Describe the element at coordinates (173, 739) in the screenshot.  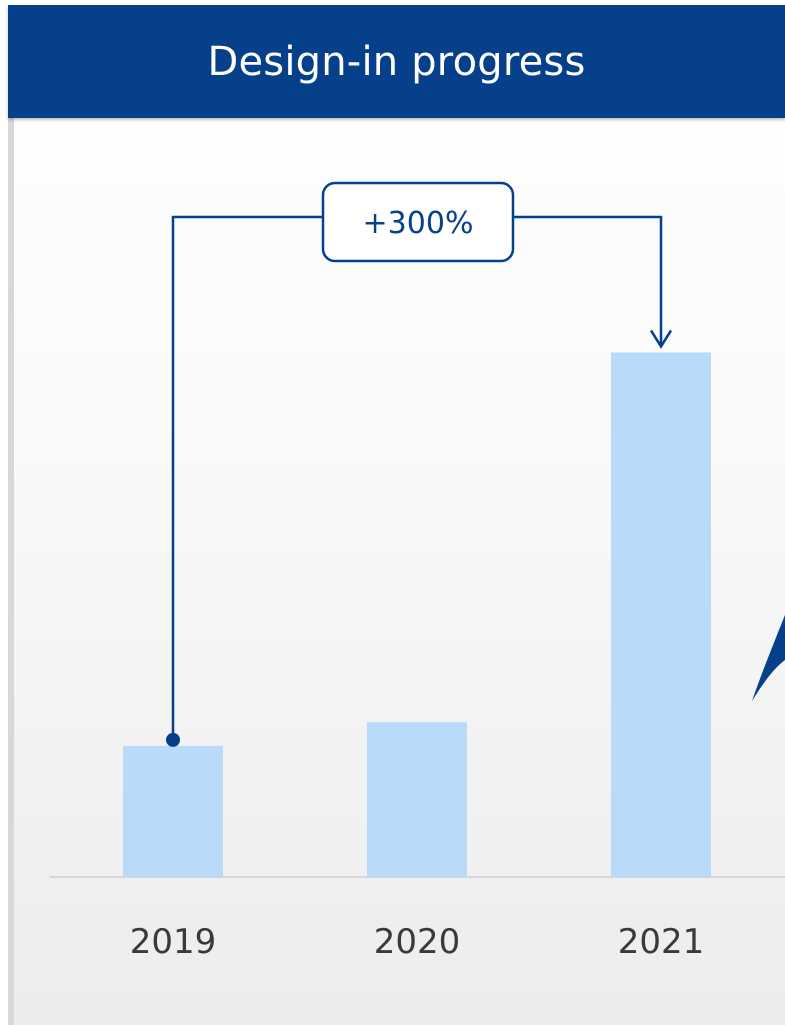
I see `annotation-start-dot` at that location.